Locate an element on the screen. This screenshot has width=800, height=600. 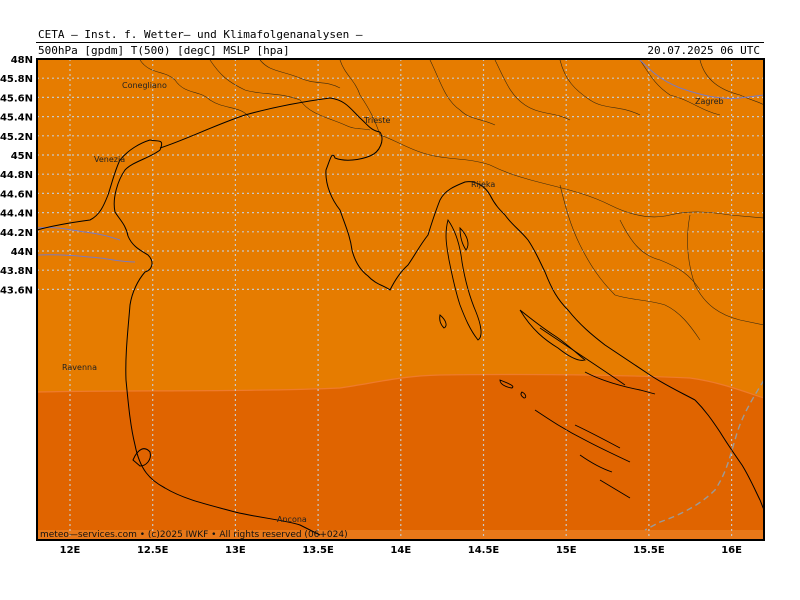
header-divider is located at coordinates (400, 42).